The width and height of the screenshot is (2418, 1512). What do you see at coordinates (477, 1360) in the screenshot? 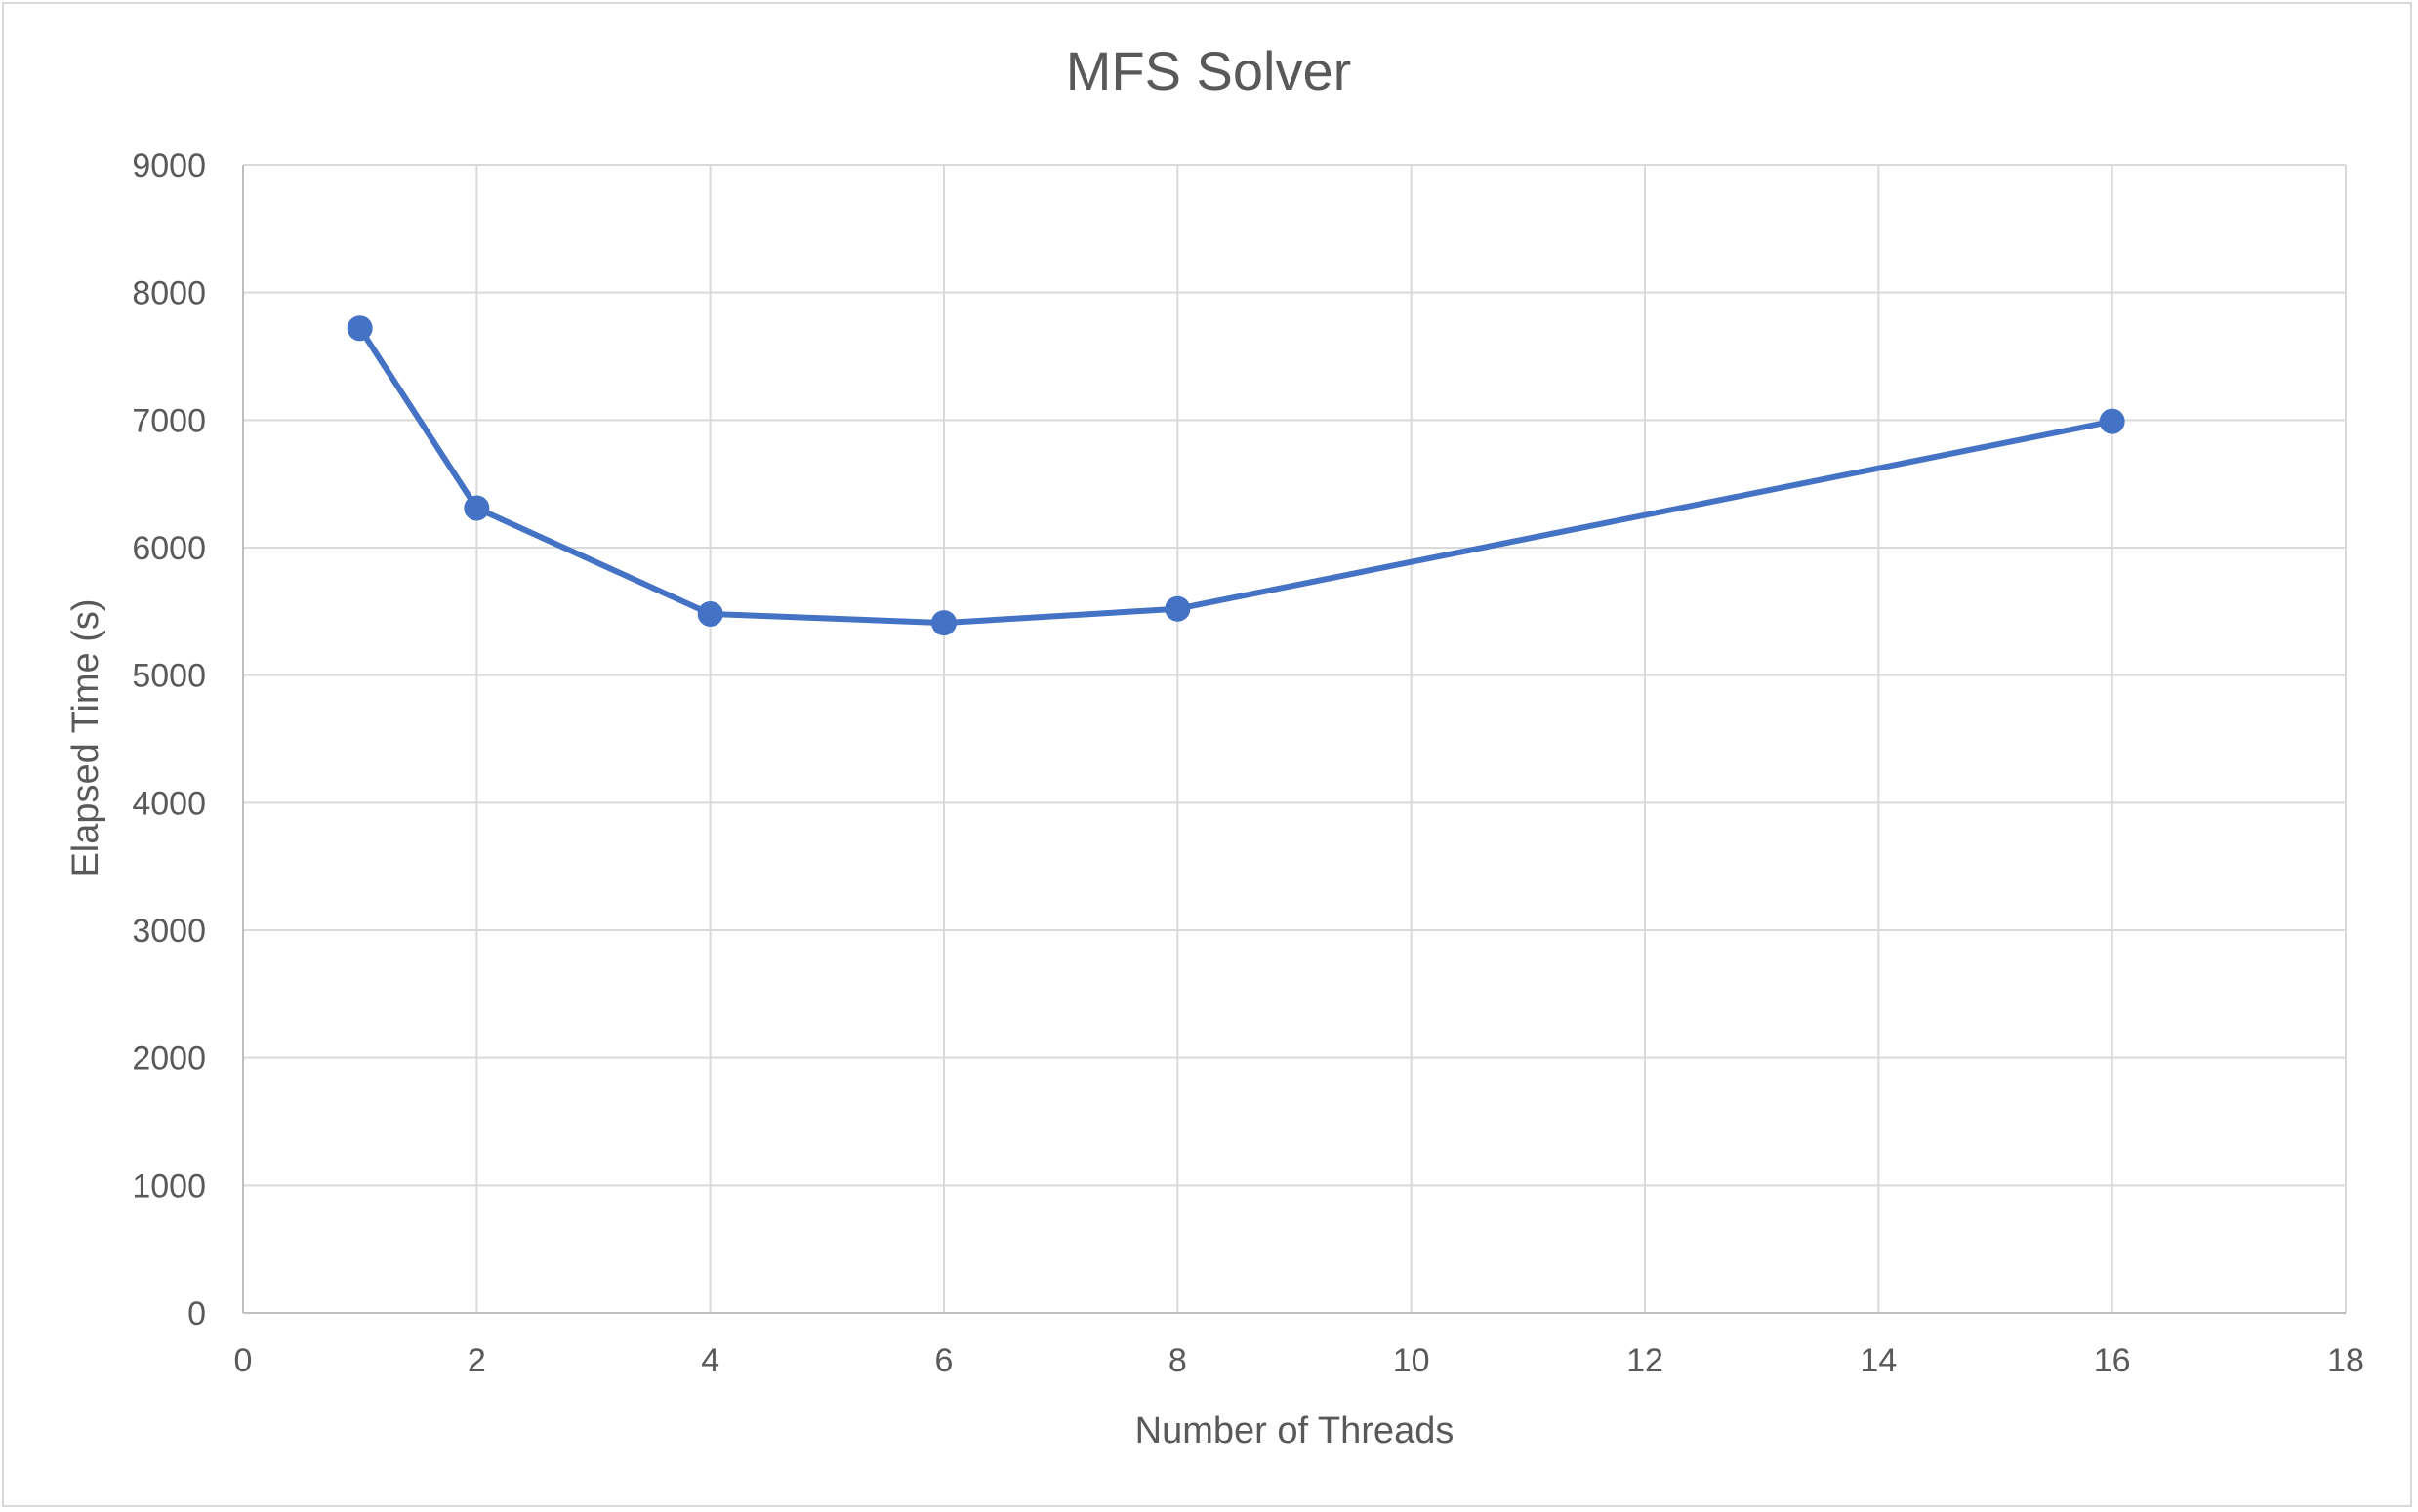
I see `x-tick-label: 2` at bounding box center [477, 1360].